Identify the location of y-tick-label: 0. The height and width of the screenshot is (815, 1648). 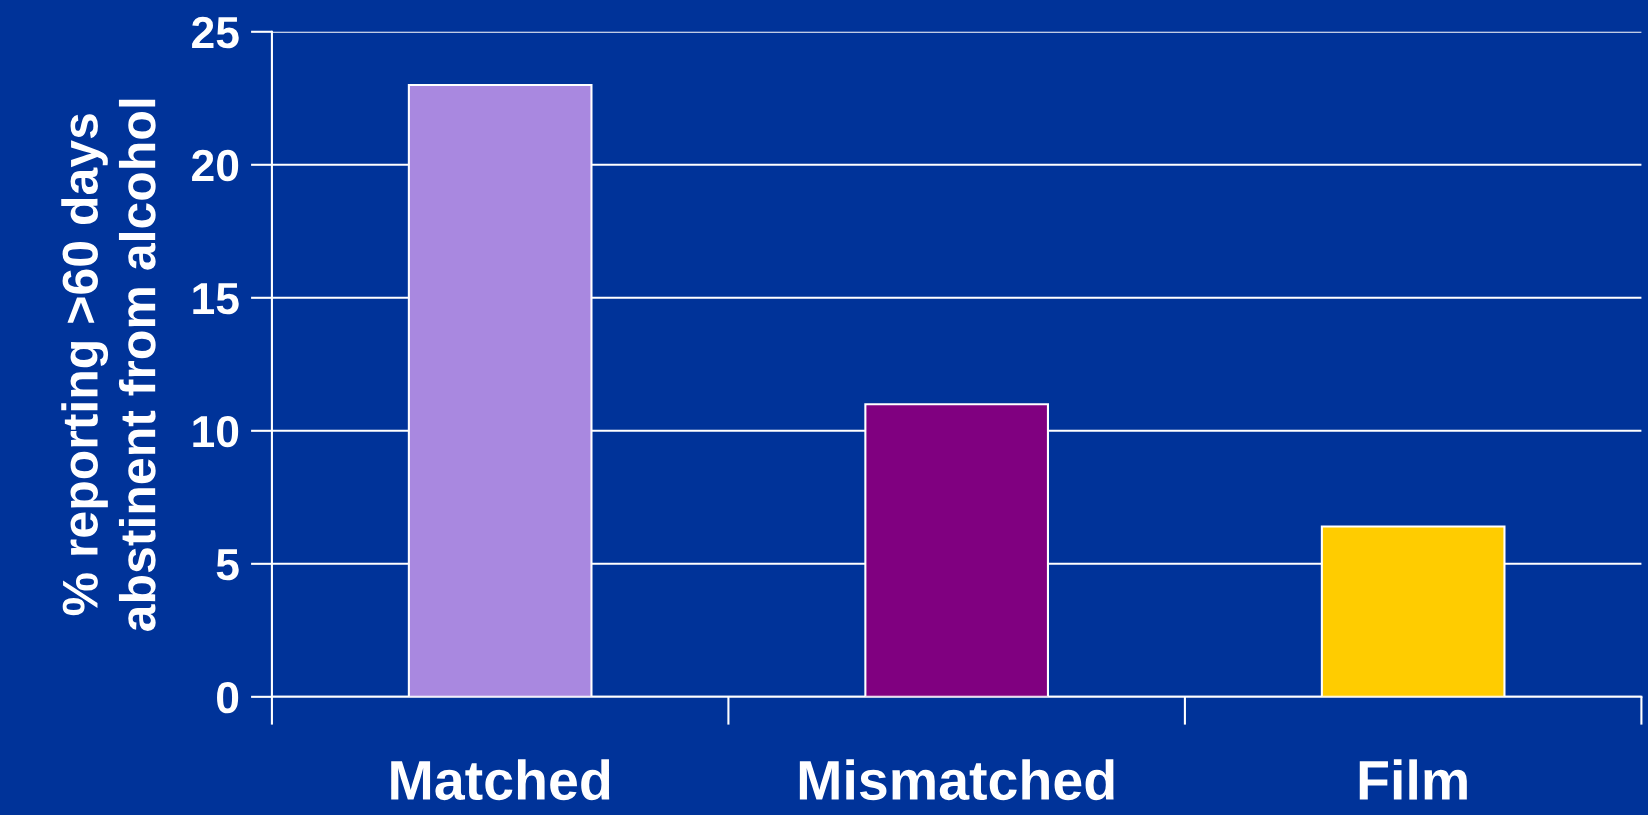
(228, 697).